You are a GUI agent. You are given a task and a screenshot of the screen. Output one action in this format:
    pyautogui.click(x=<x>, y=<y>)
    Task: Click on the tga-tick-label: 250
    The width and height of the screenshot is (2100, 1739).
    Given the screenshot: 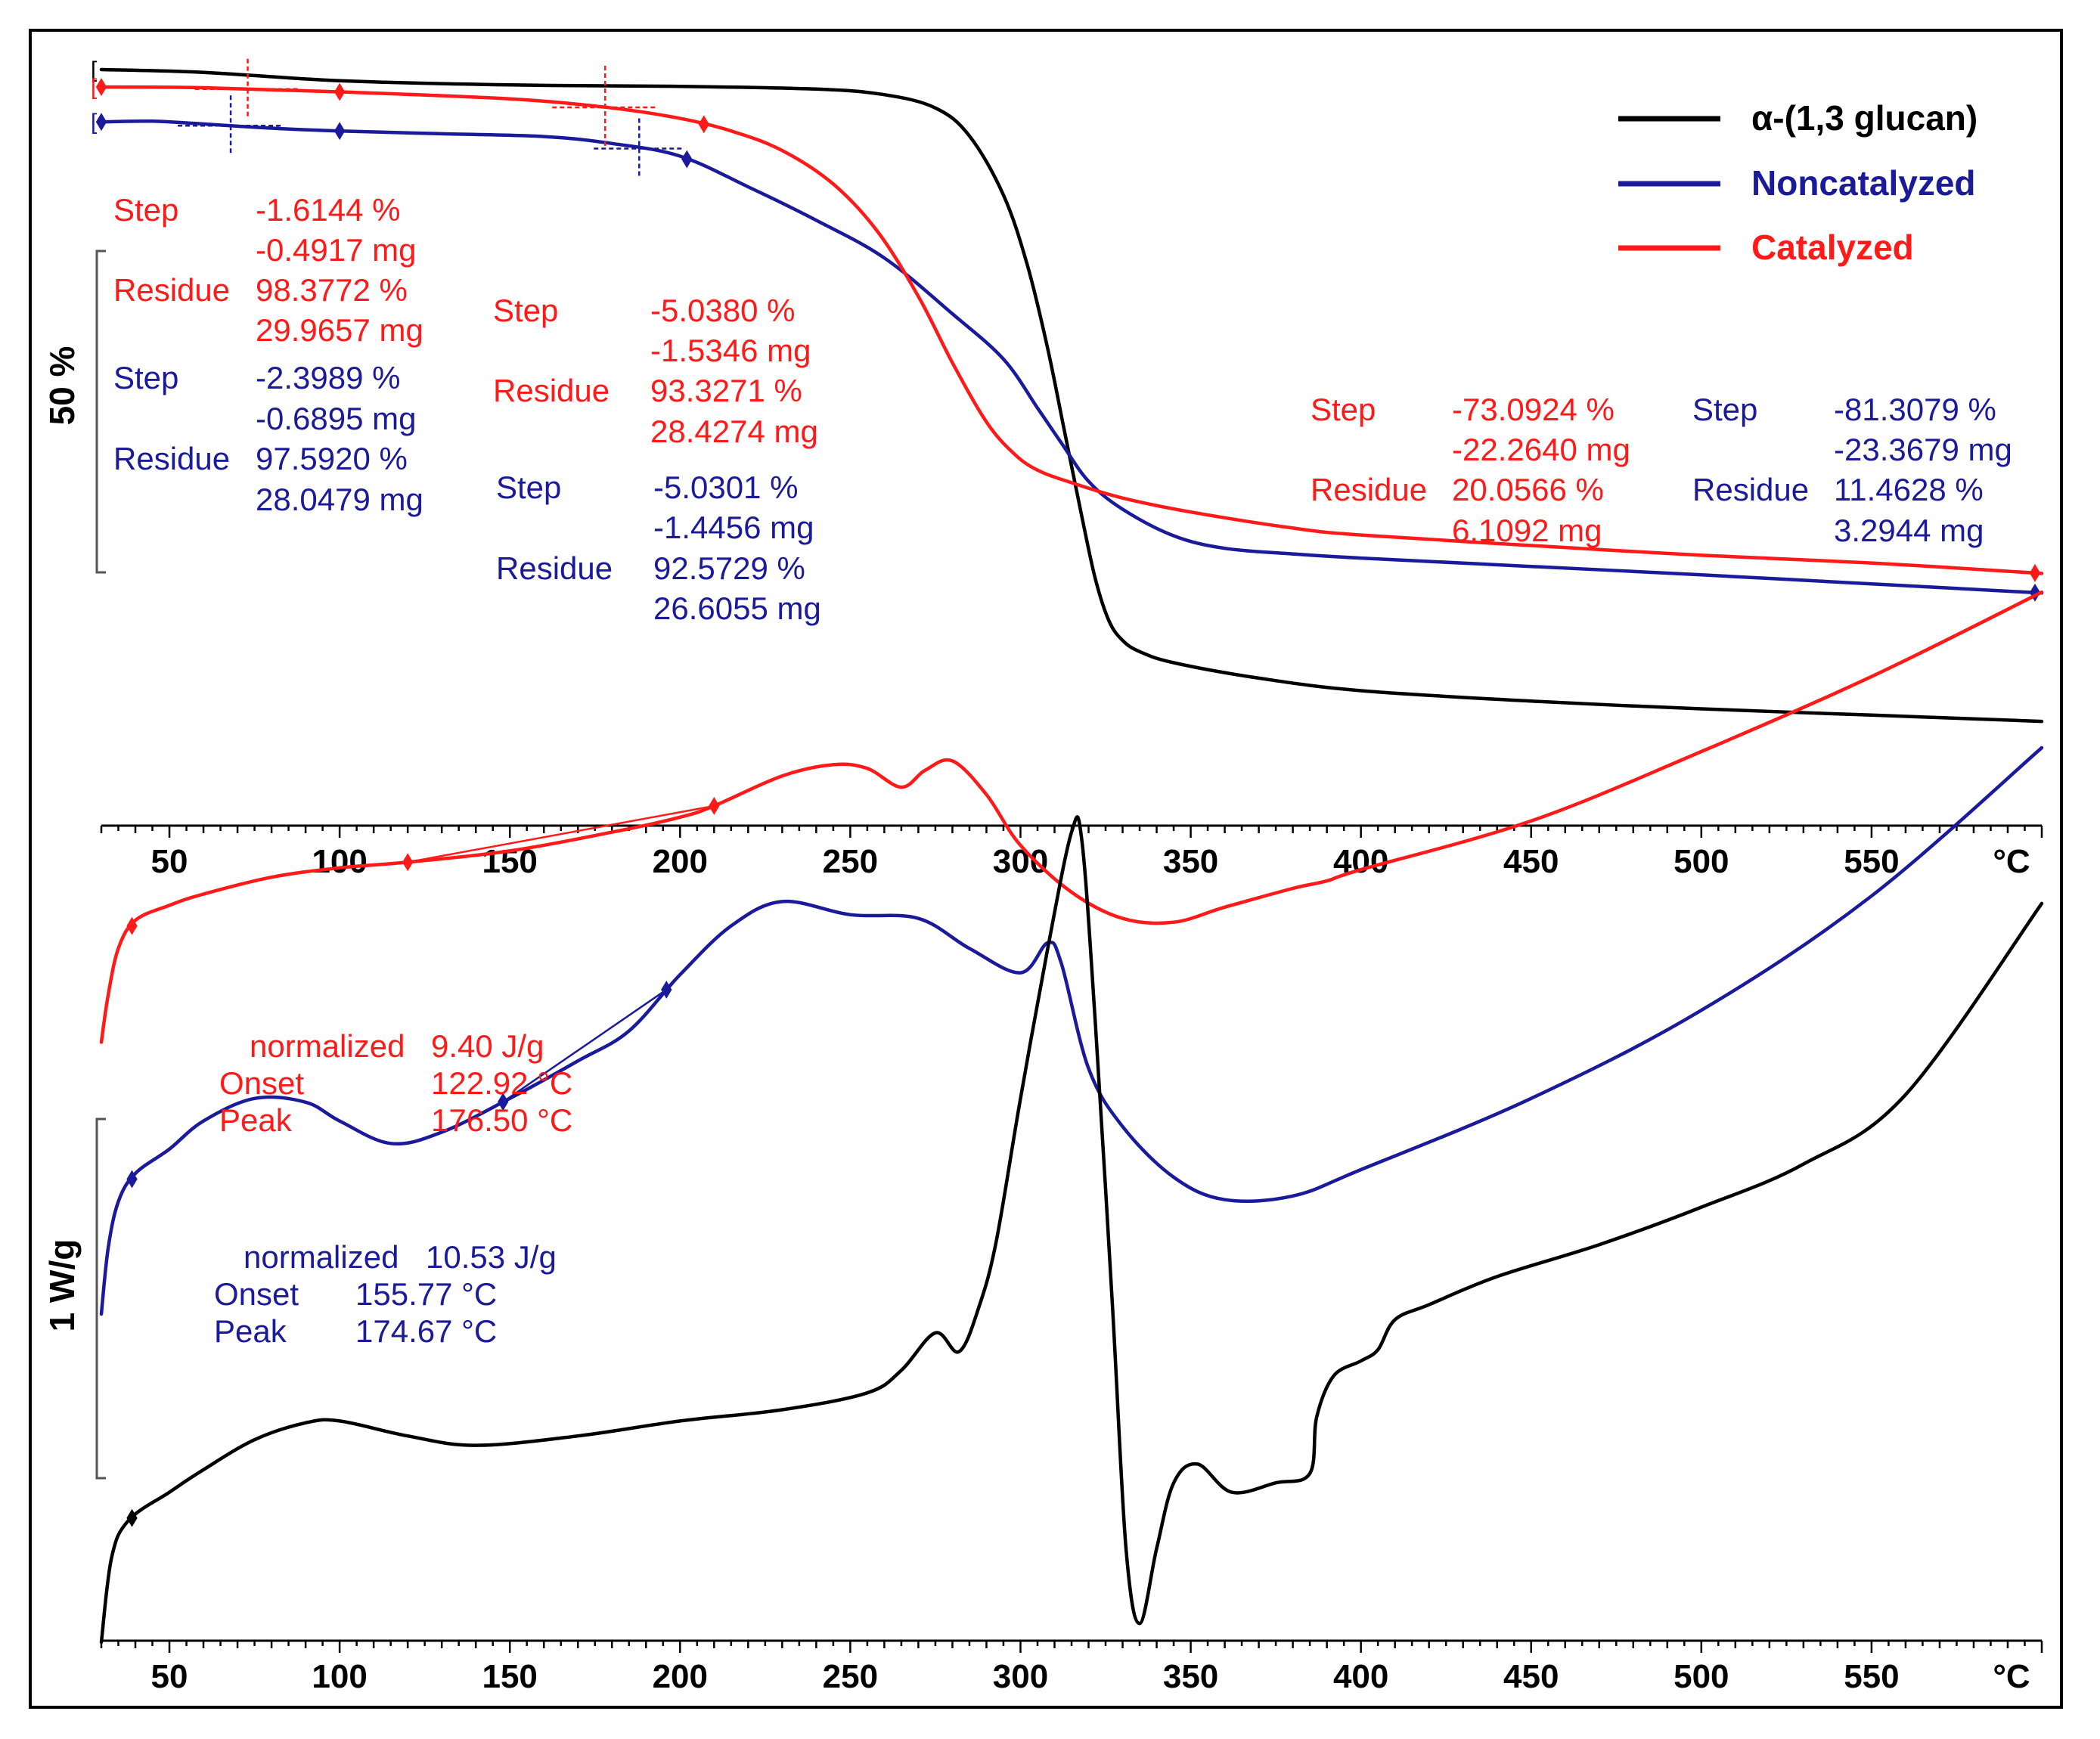 What is the action you would take?
    pyautogui.click(x=850, y=862)
    